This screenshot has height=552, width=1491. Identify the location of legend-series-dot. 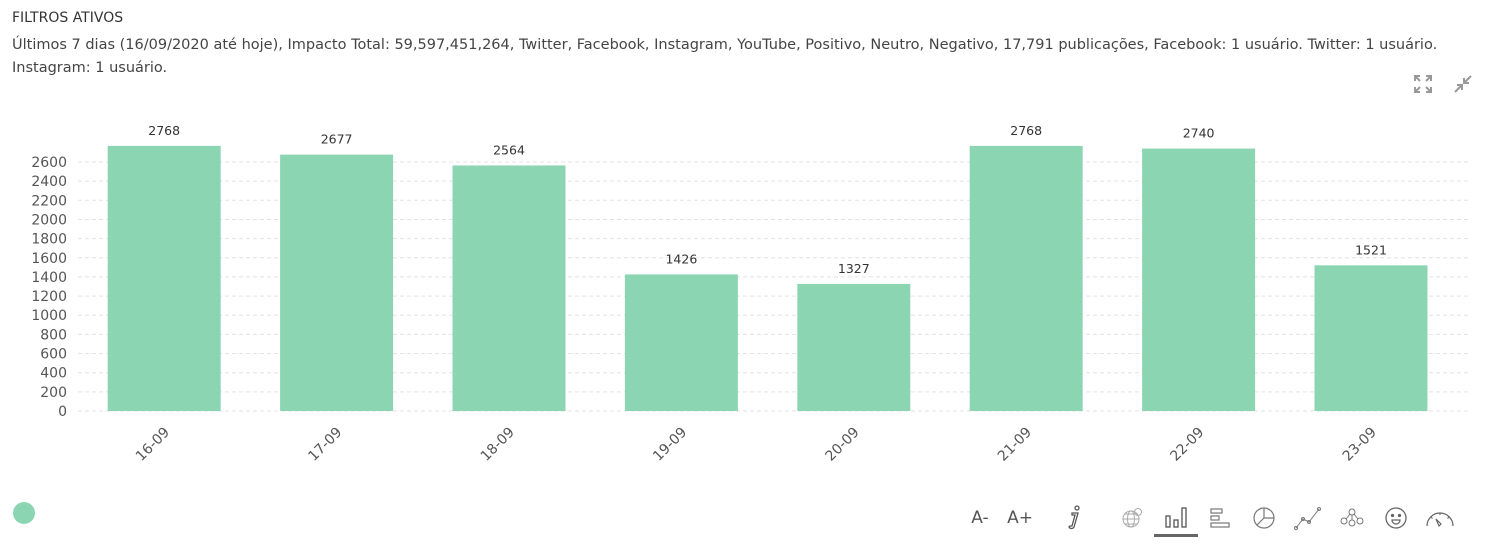
(24, 513).